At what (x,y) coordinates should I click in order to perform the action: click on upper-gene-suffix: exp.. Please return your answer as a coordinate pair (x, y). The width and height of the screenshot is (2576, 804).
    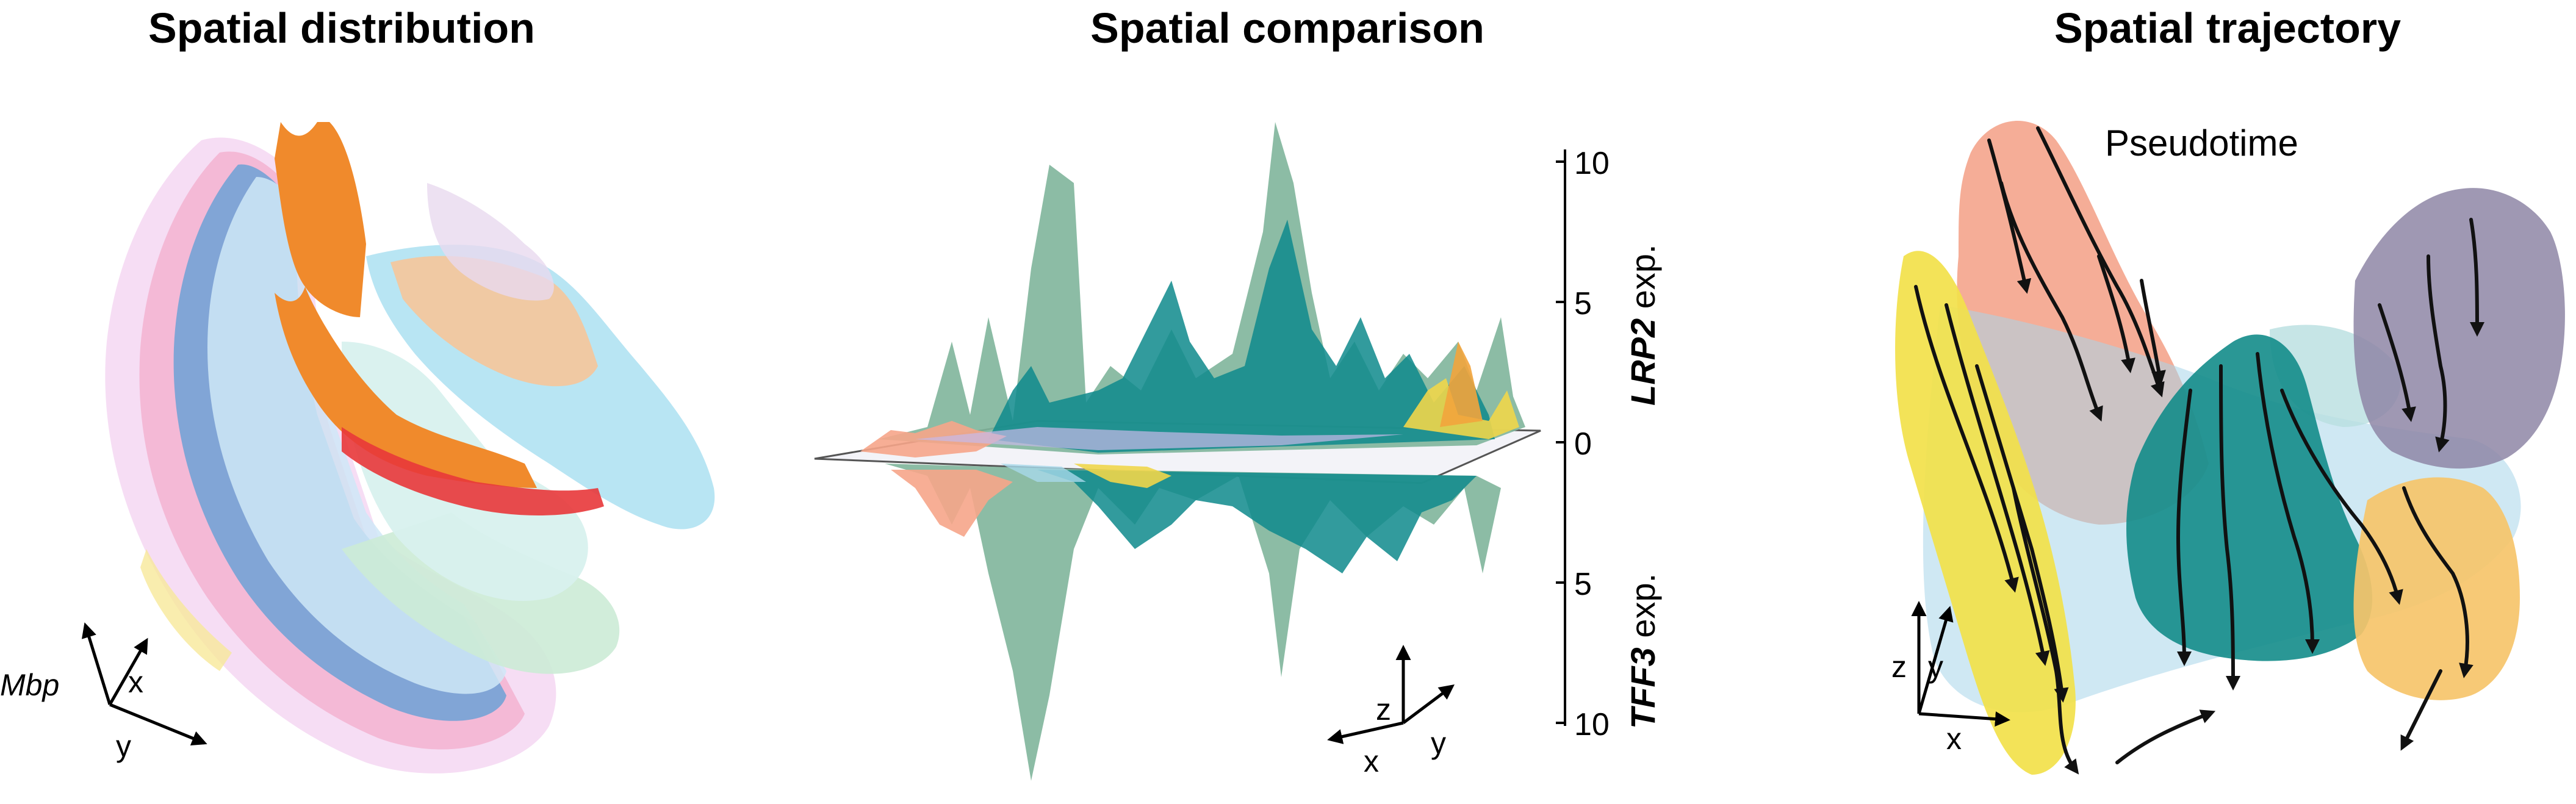
    Looking at the image, I should click on (1643, 281).